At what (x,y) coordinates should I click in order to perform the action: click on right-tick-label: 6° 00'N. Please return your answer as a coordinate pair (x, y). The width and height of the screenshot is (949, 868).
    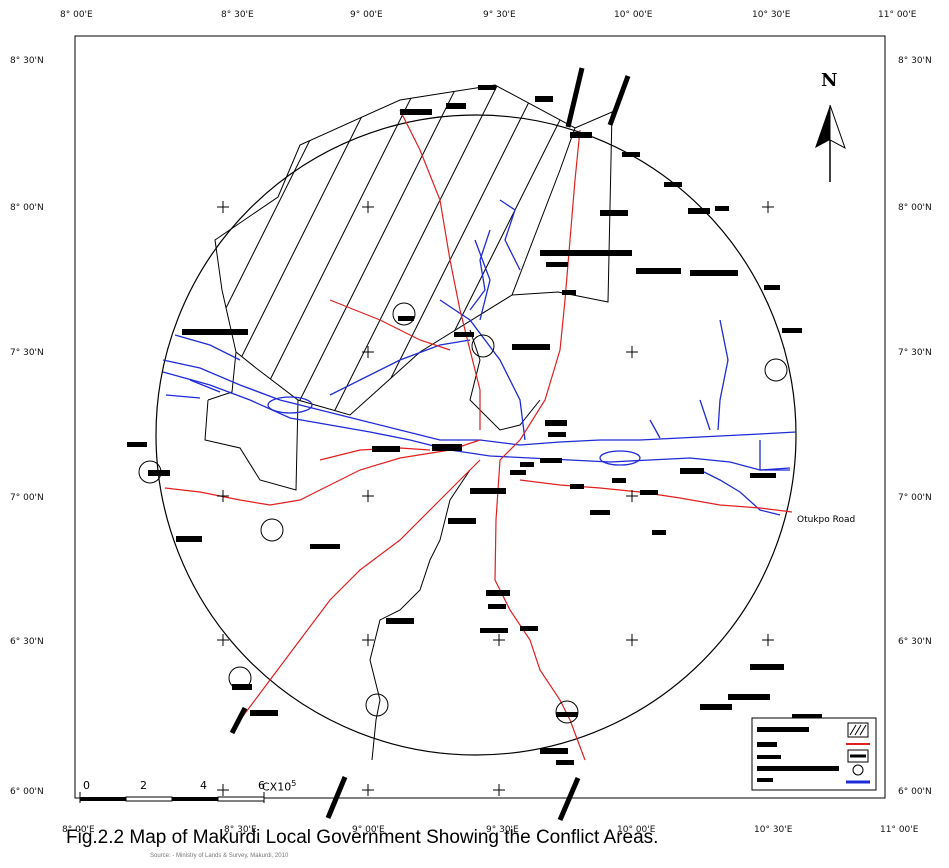
    Looking at the image, I should click on (915, 792).